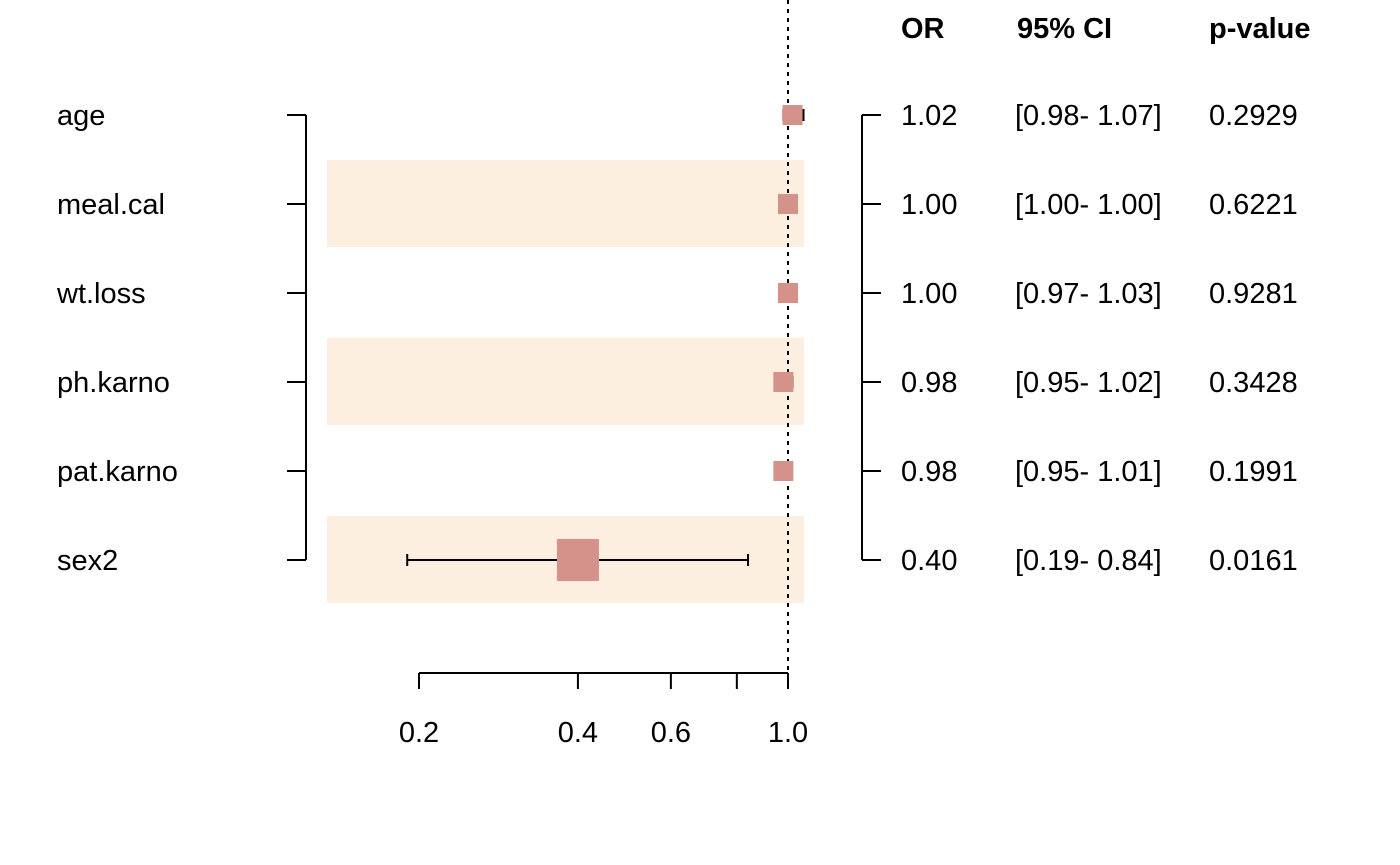 This screenshot has height=865, width=1400. Describe the element at coordinates (113, 383) in the screenshot. I see `row-label: ph.karno` at that location.